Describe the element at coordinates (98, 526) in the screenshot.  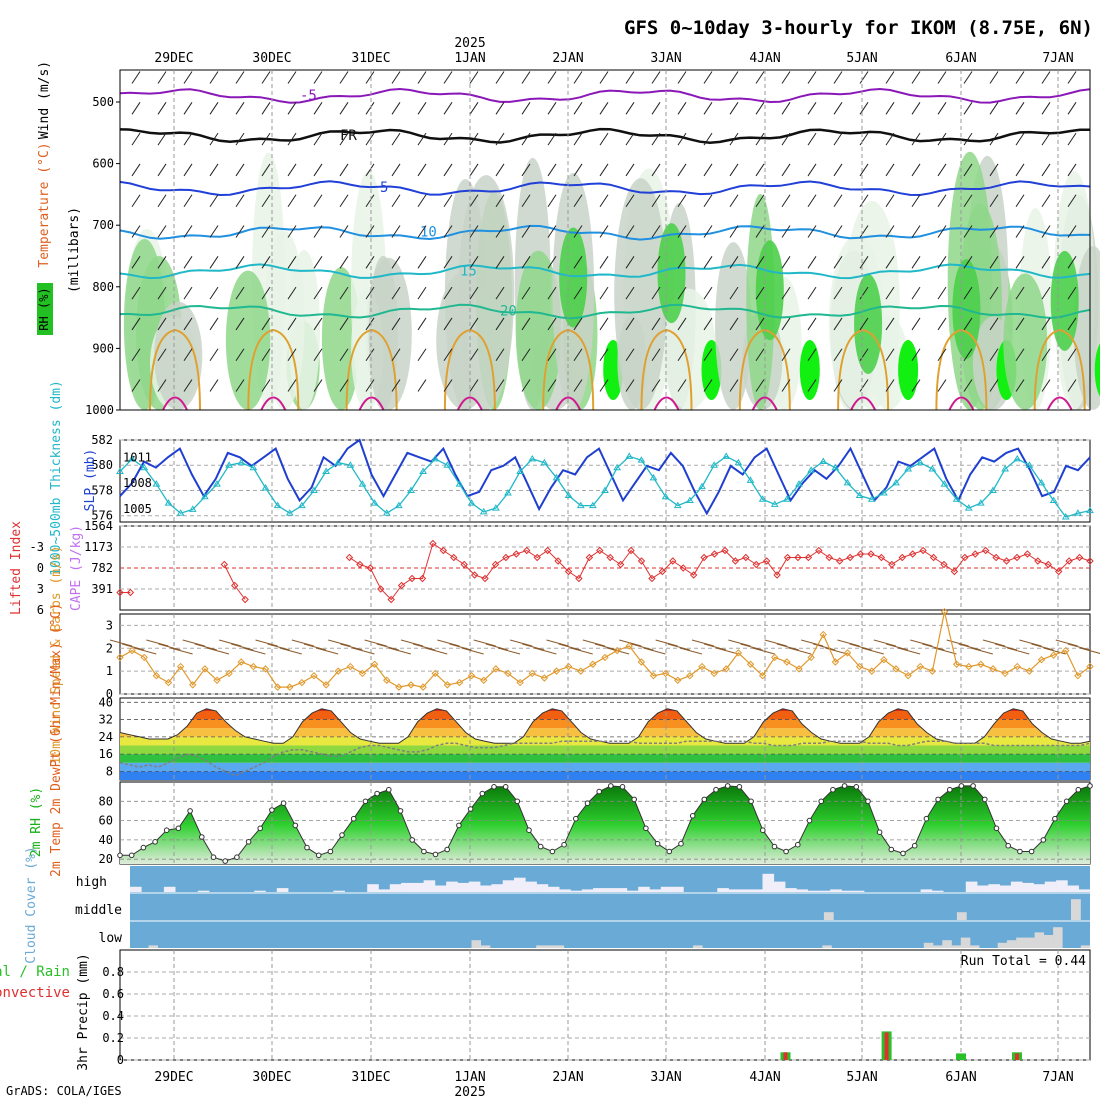
I see `right-tick-label: 1564` at that location.